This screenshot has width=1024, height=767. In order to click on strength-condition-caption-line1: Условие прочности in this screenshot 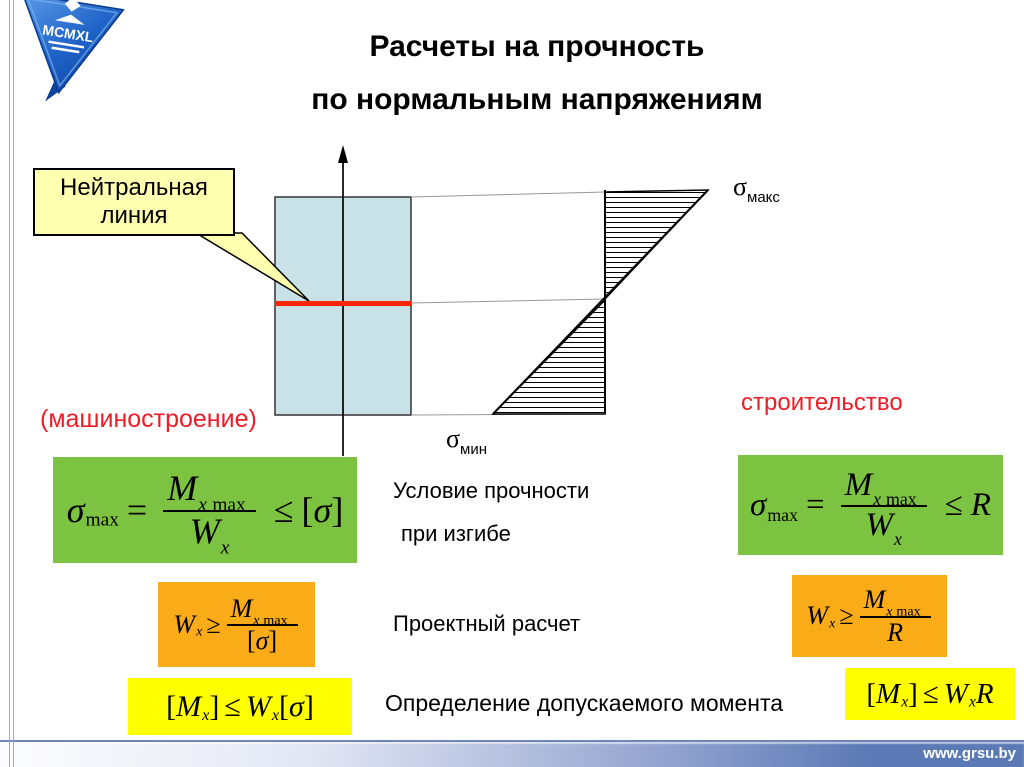, I will do `click(491, 490)`.